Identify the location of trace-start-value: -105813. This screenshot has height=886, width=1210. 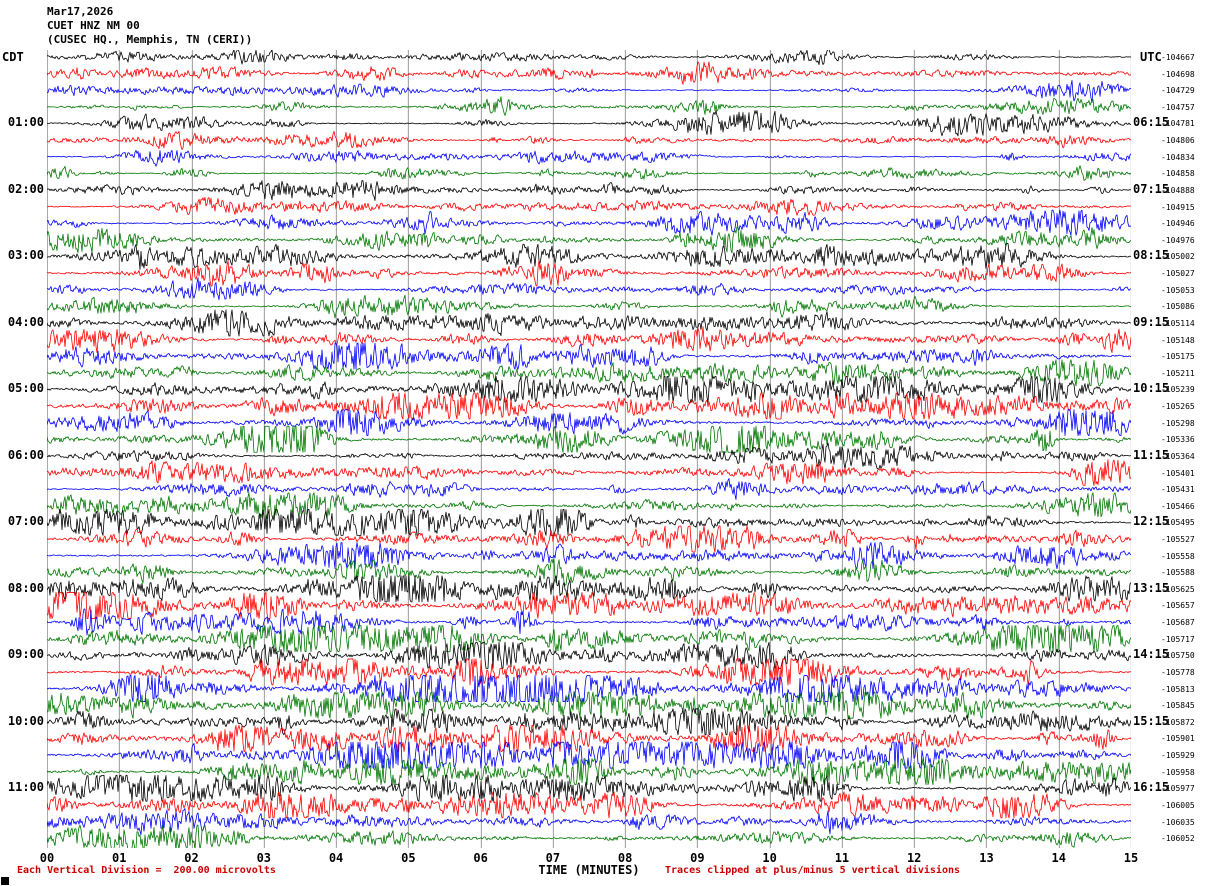
(1178, 689).